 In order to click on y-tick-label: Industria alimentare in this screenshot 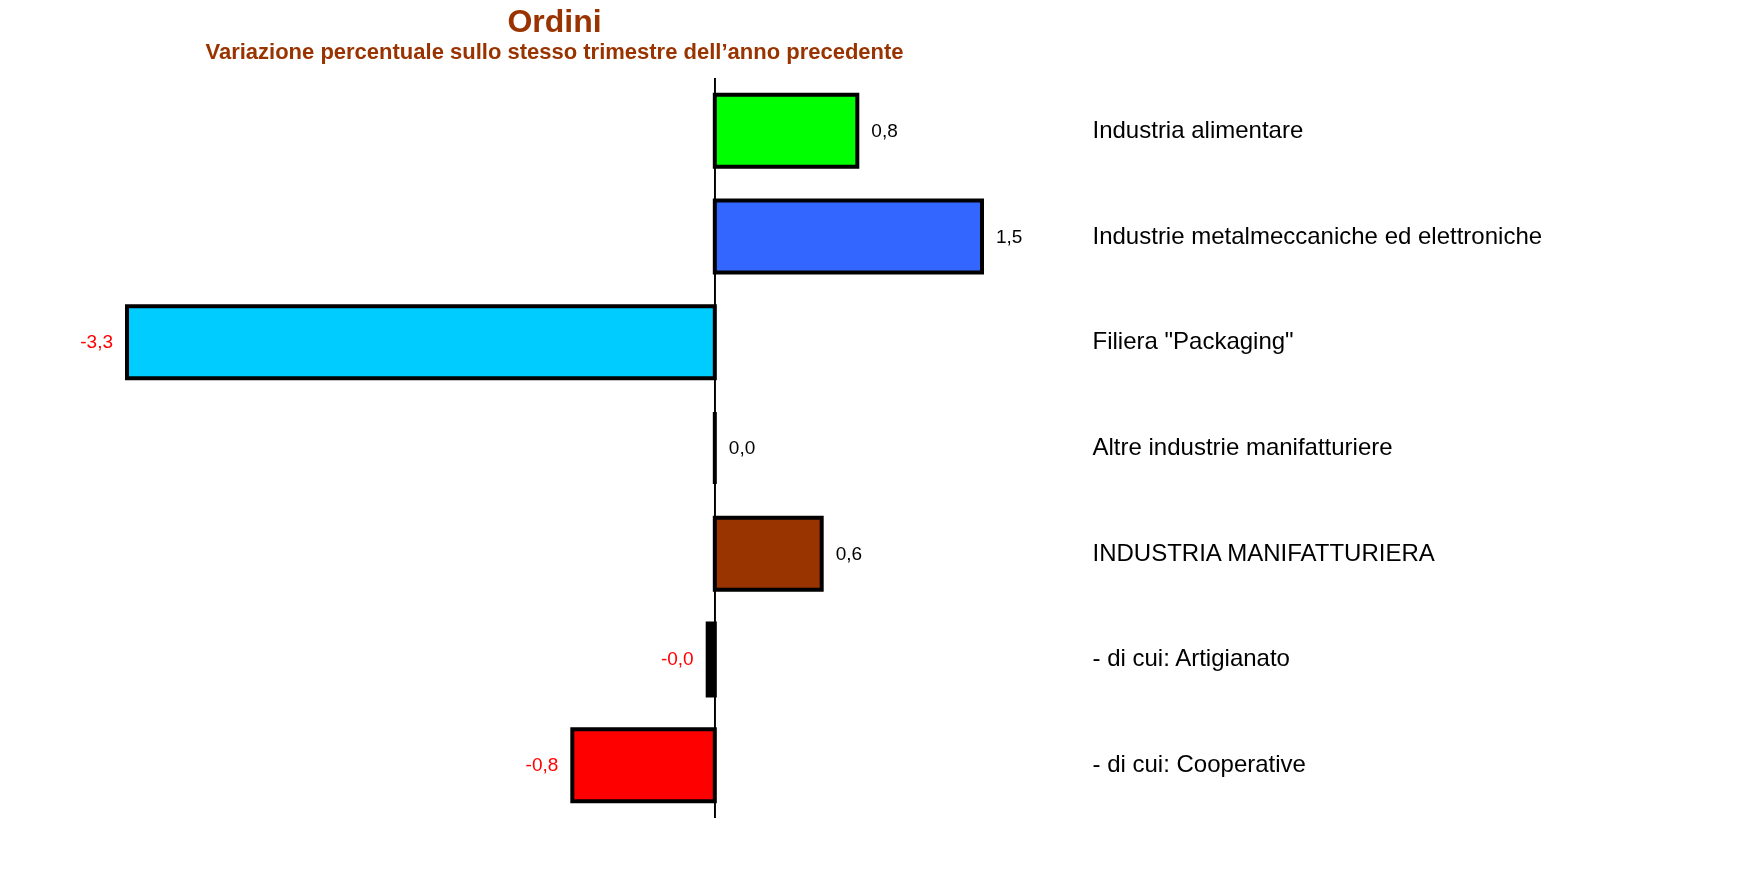, I will do `click(1198, 129)`.